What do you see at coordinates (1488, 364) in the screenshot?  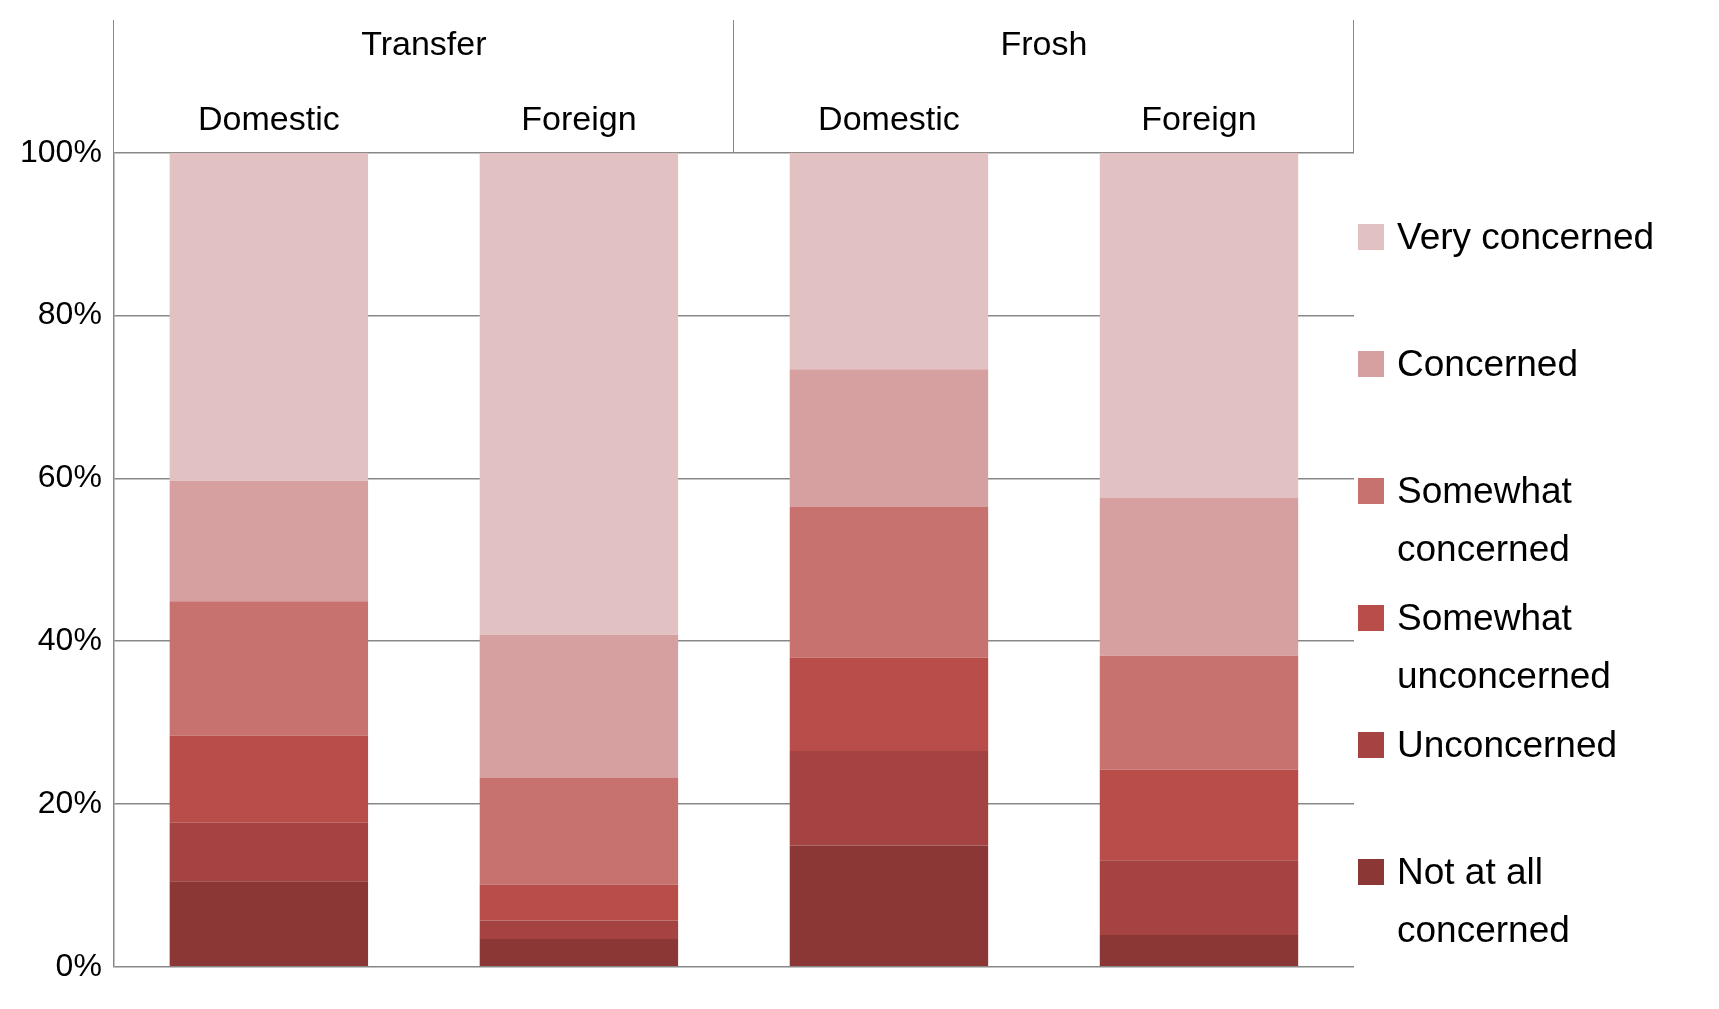 I see `legend-label: Concerned` at bounding box center [1488, 364].